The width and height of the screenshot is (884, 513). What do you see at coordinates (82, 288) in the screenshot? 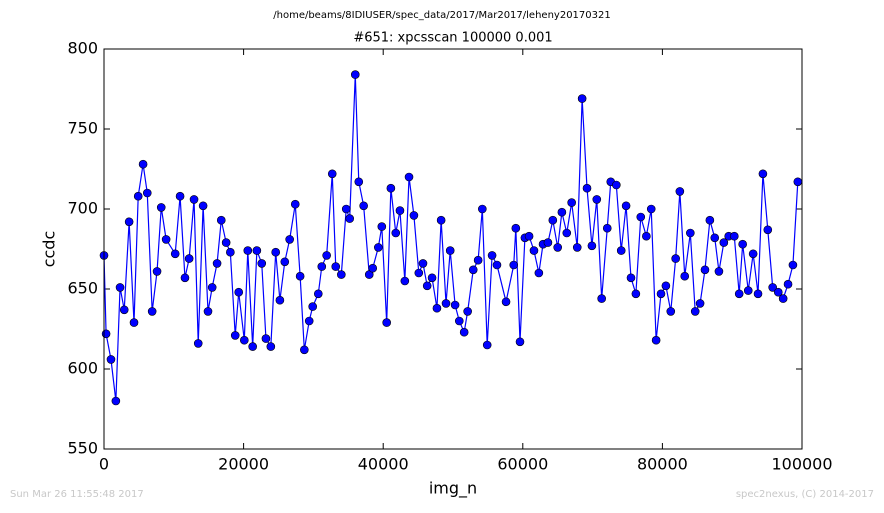
I see `y-tick-label: 650` at bounding box center [82, 288].